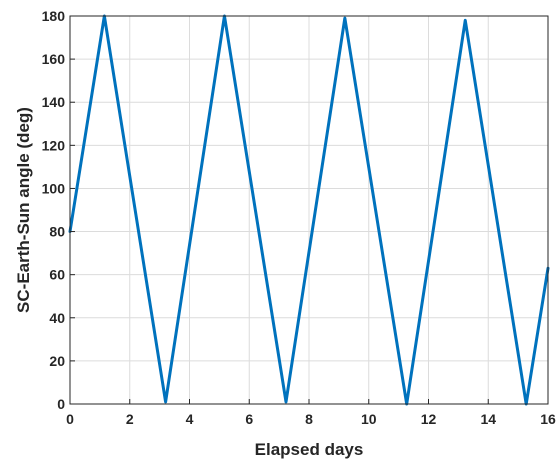 The height and width of the screenshot is (462, 560). I want to click on y-axis-label: SC-Earth-Sun angle (deg), so click(23, 210).